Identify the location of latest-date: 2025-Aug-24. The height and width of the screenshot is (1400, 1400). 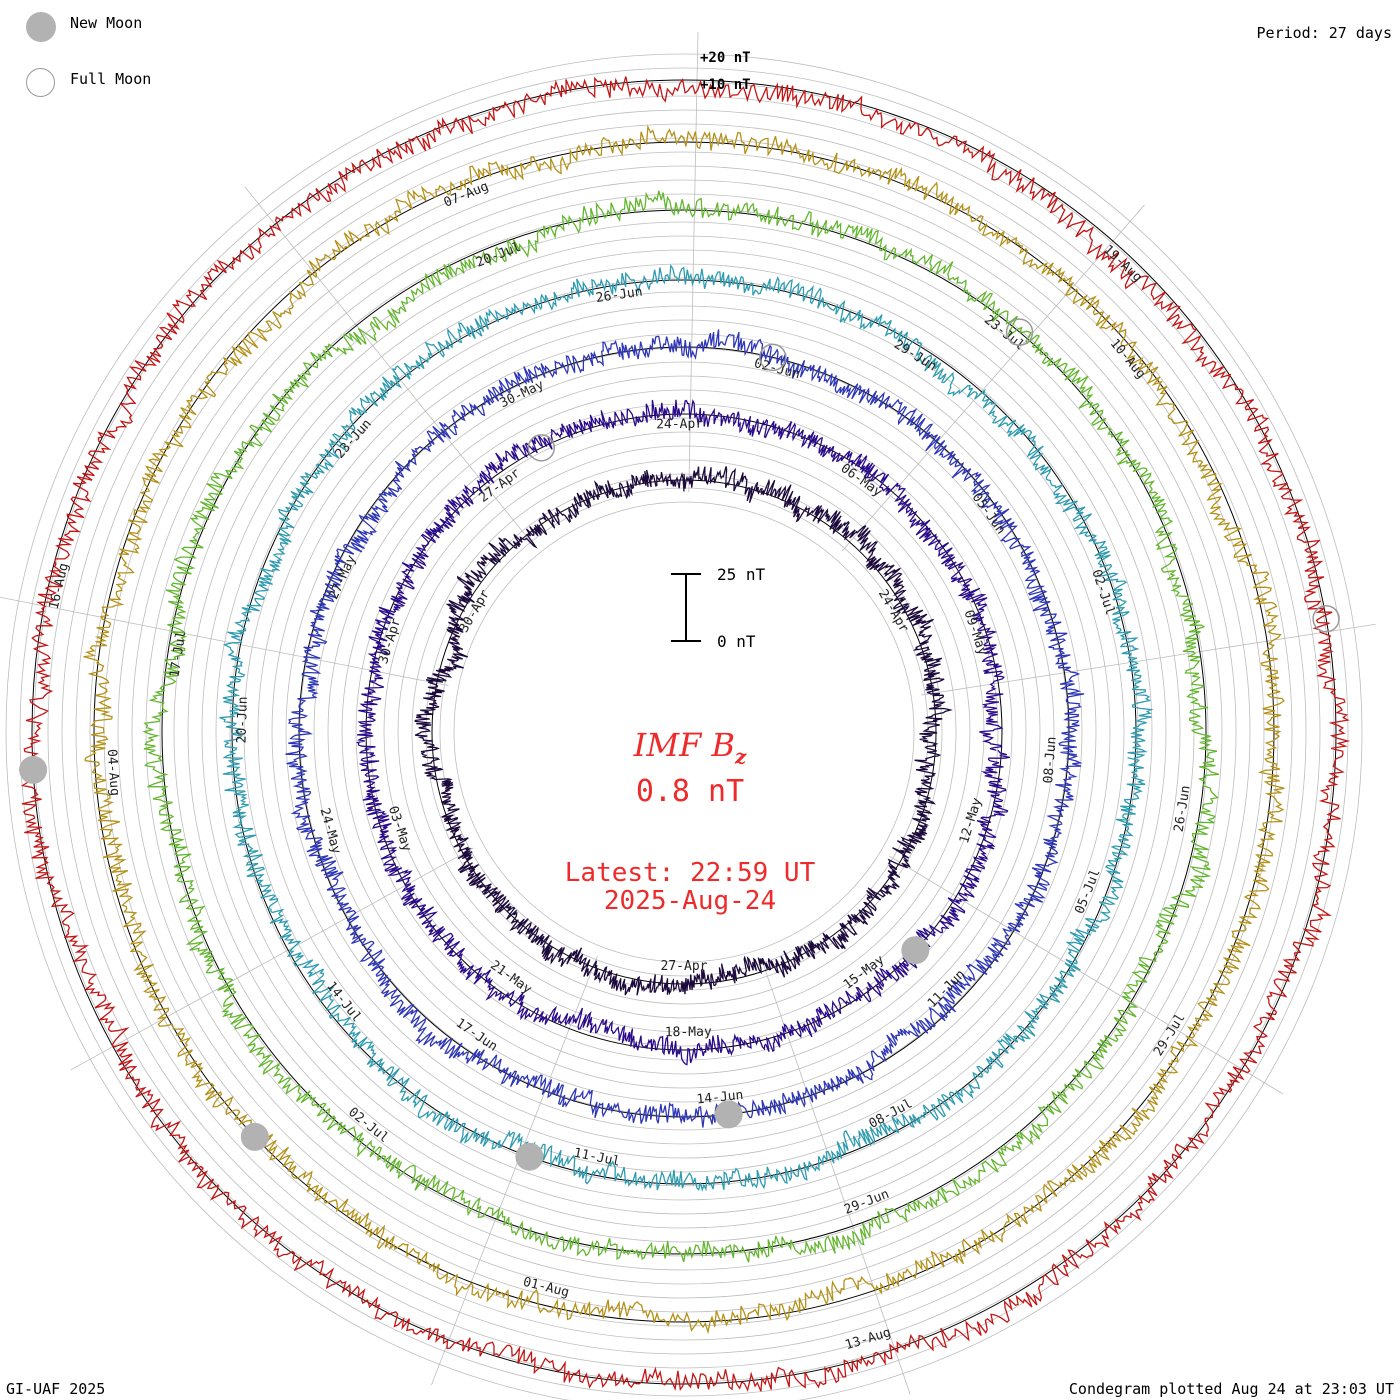
(690, 901).